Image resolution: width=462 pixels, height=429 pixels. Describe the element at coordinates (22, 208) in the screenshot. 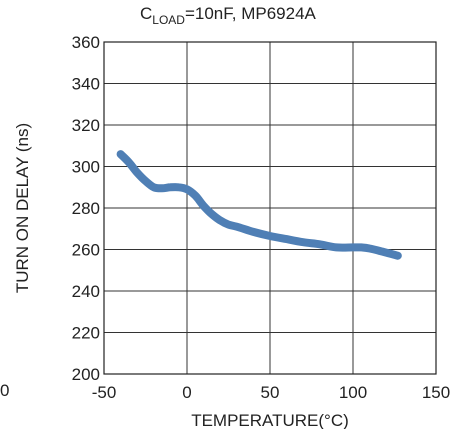

I see `y-axis-label: TURN ON DELAY (ns)` at that location.